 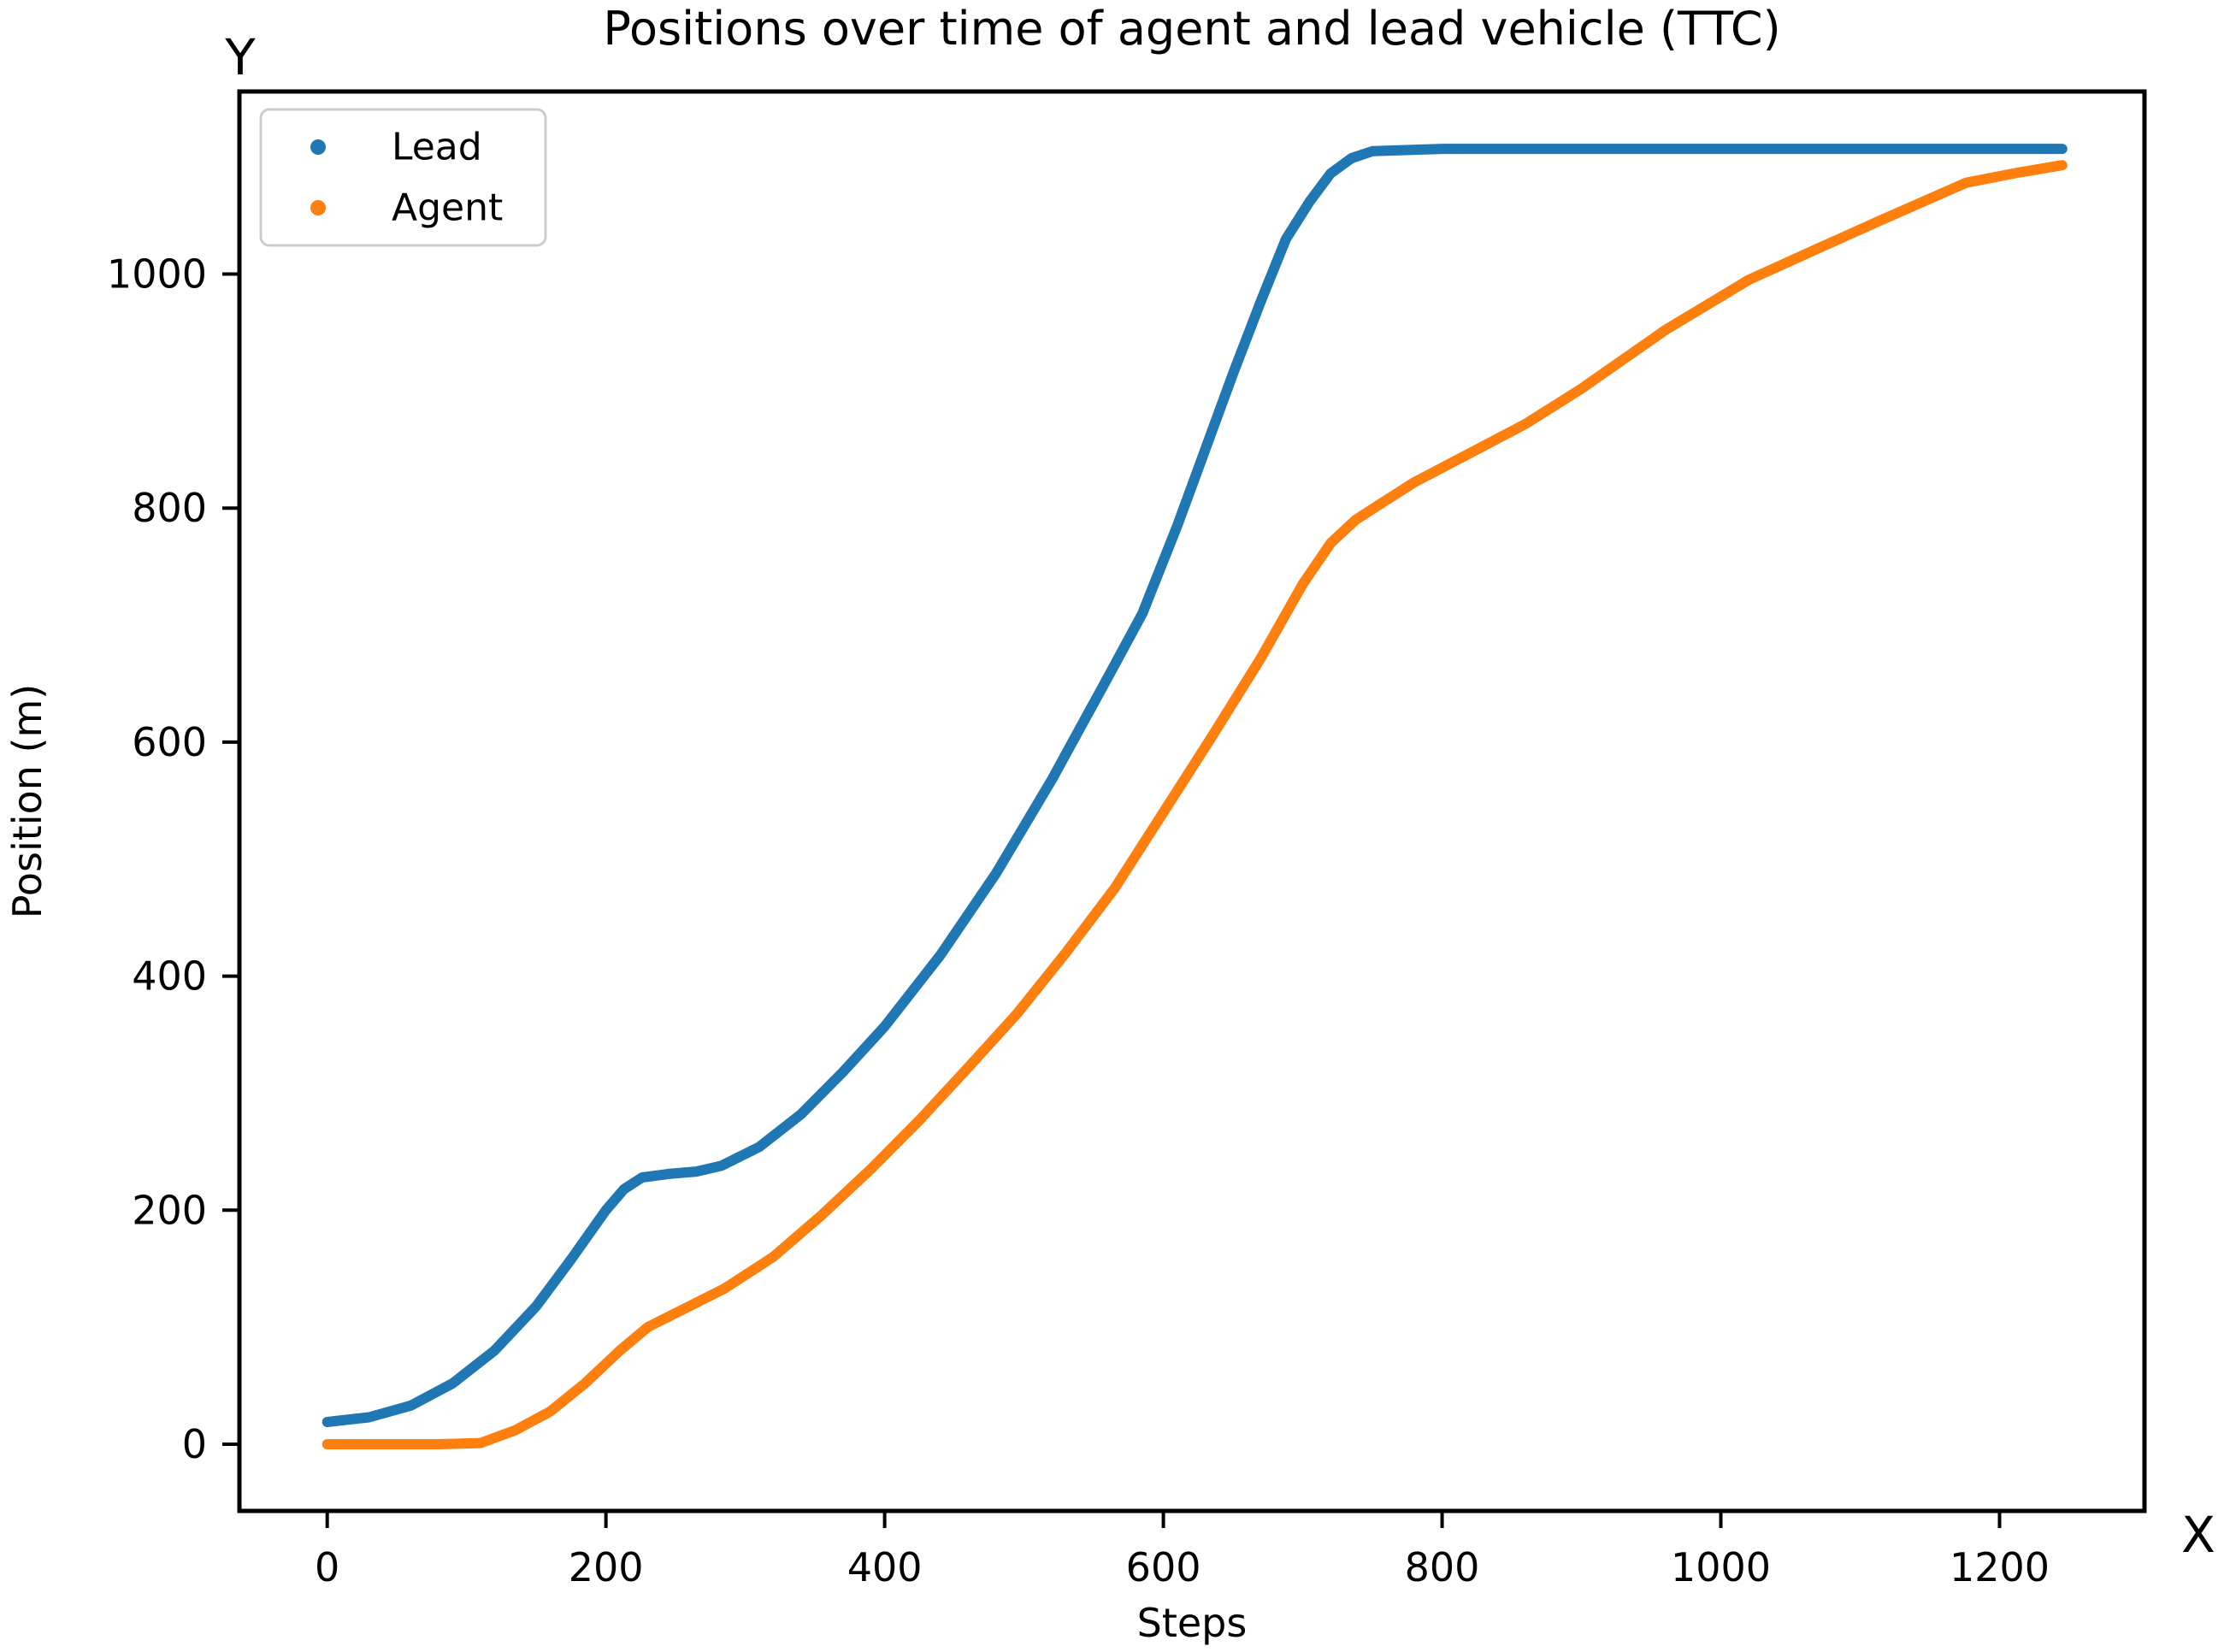 I want to click on y-axis-annotation: Y, so click(x=240, y=57).